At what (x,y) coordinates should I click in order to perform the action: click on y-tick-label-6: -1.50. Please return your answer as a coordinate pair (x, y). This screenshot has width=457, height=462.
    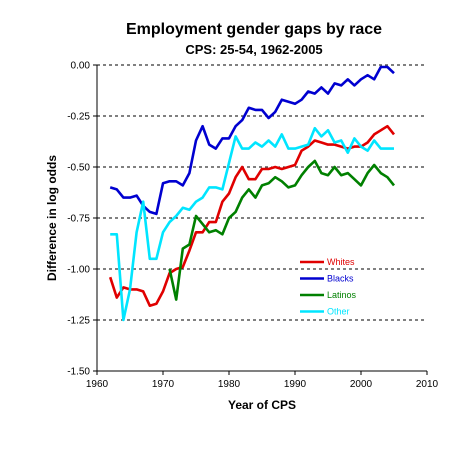
    Looking at the image, I should click on (78, 372).